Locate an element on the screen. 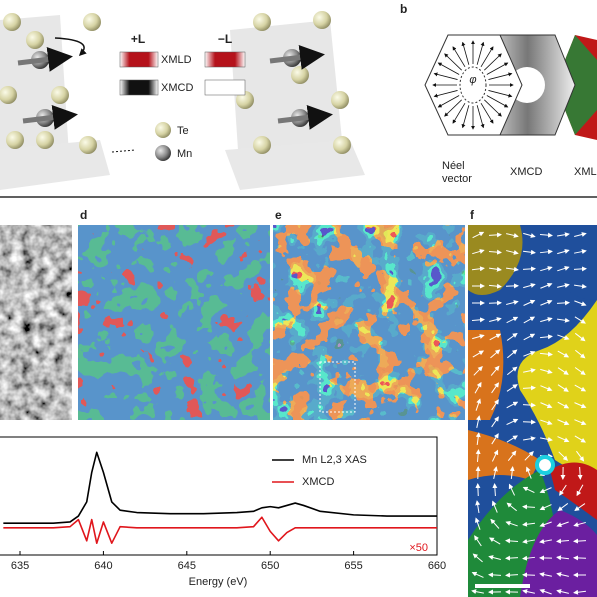 This screenshot has width=597, height=597. label: Te is located at coordinates (183, 131).